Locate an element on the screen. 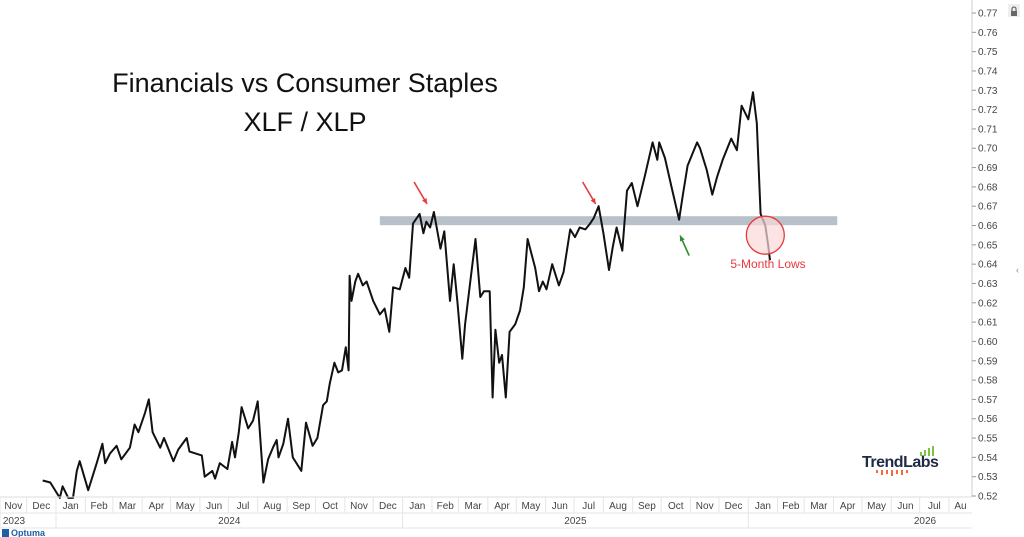 This screenshot has height=537, width=1024. y-tick-label: 0.54 is located at coordinates (988, 458).